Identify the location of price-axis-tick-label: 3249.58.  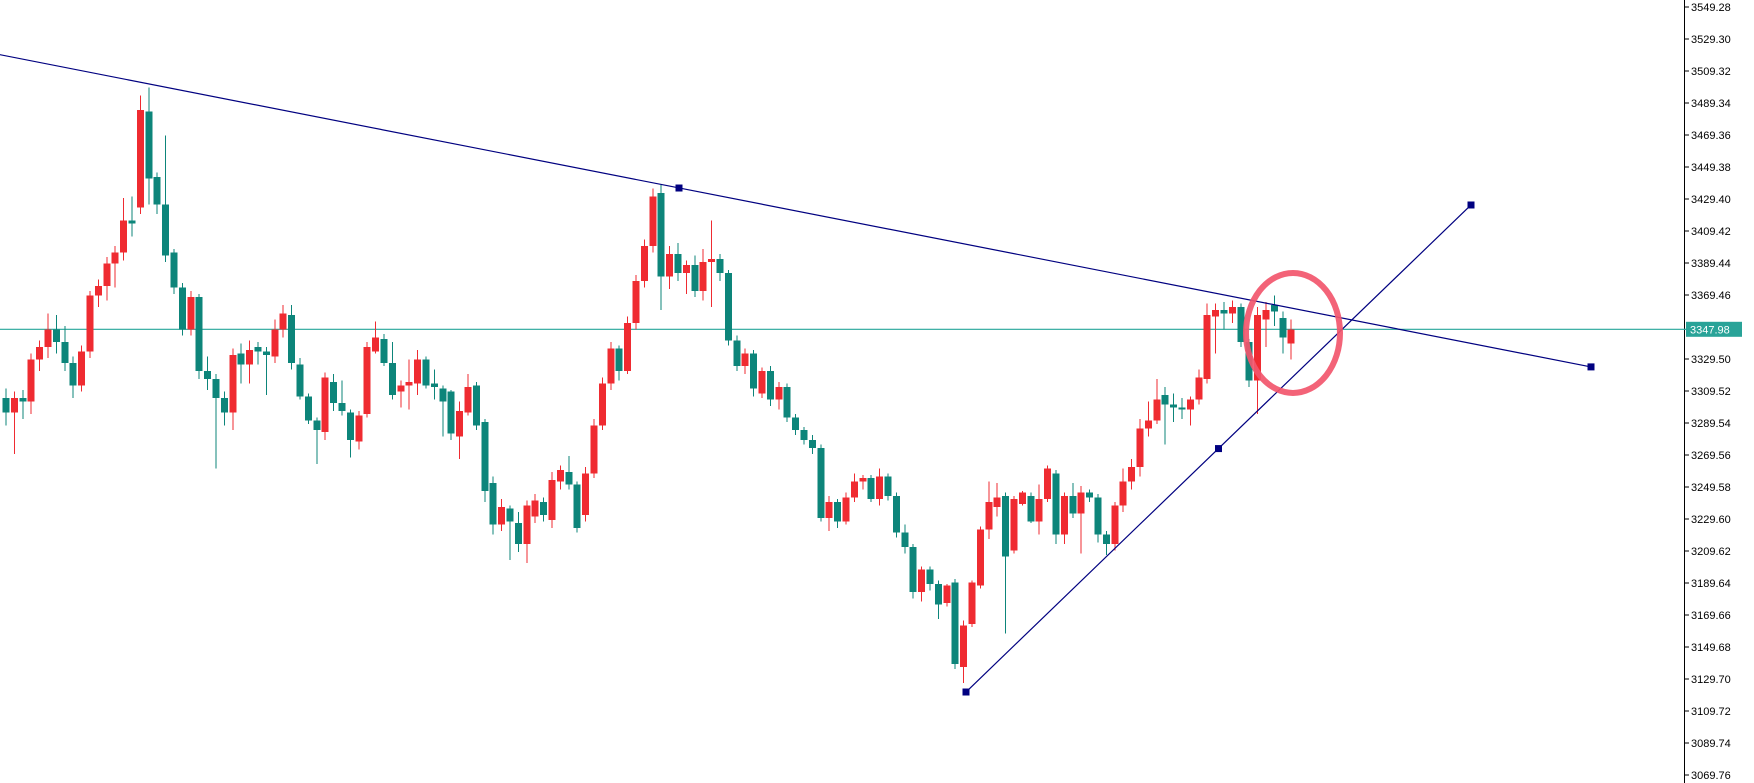
(1711, 488).